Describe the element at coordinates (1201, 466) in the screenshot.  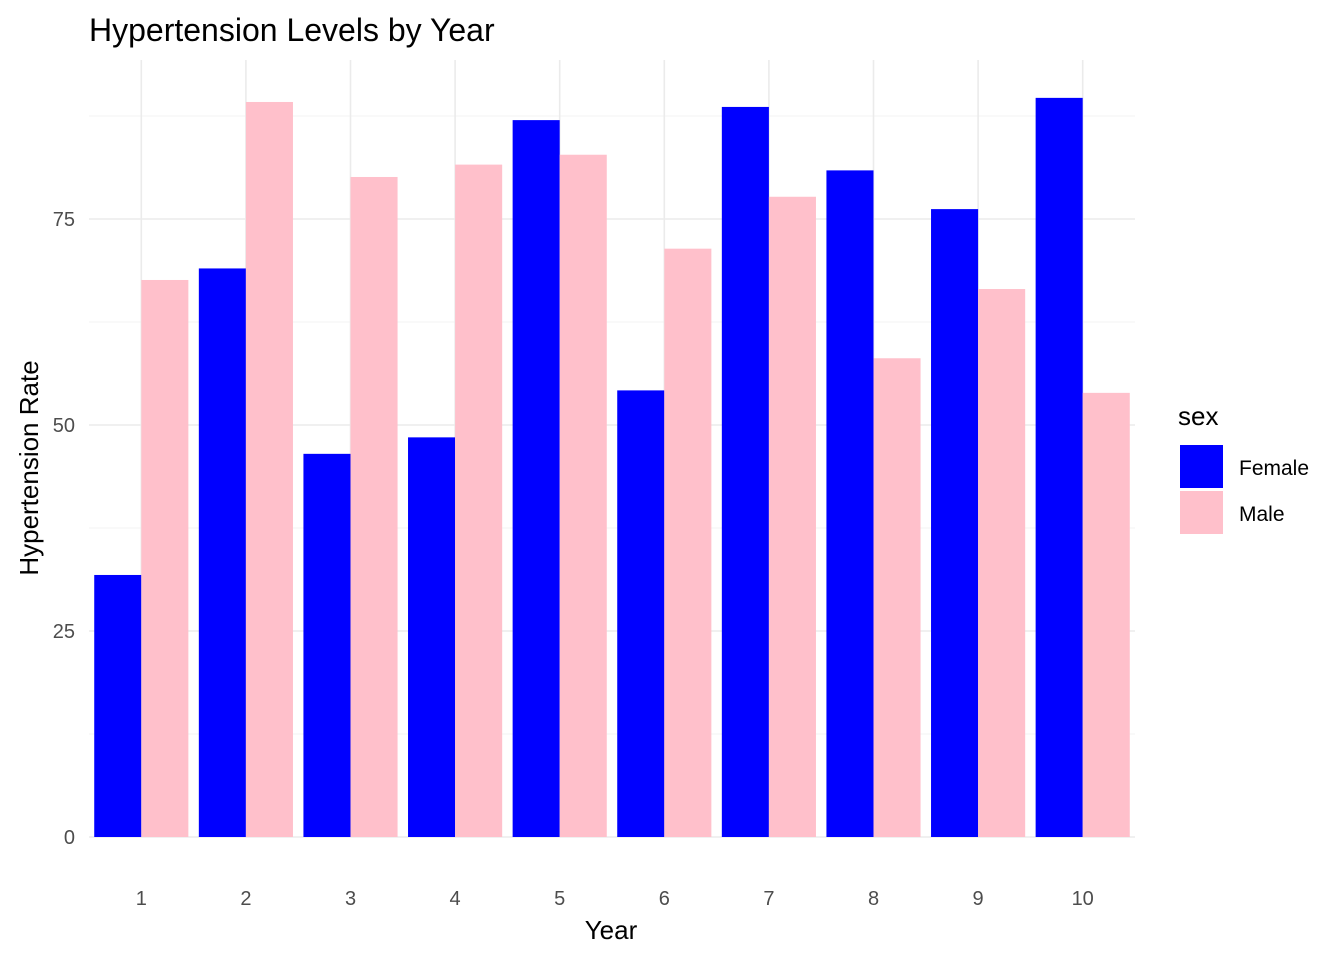
I see `legend-key-female` at that location.